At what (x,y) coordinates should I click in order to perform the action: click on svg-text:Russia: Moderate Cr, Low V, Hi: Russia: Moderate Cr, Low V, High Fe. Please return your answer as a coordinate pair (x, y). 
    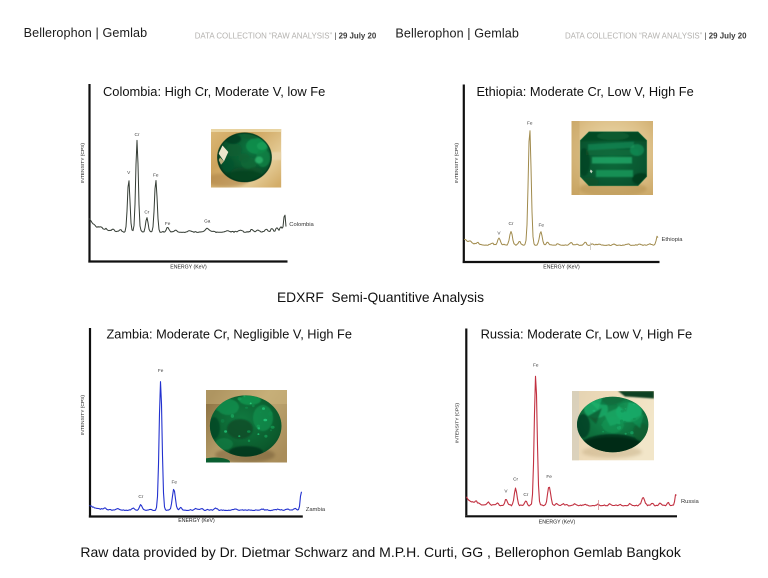
    Looking at the image, I should click on (587, 334).